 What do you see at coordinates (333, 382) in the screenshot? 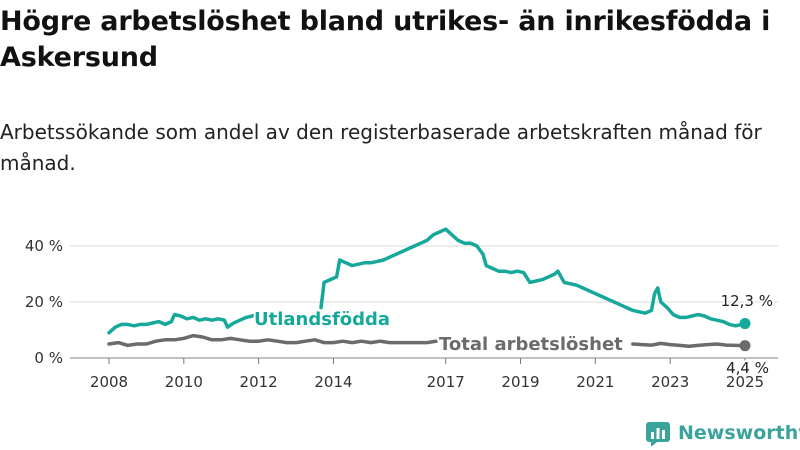
I see `x-tick-label: 2014` at bounding box center [333, 382].